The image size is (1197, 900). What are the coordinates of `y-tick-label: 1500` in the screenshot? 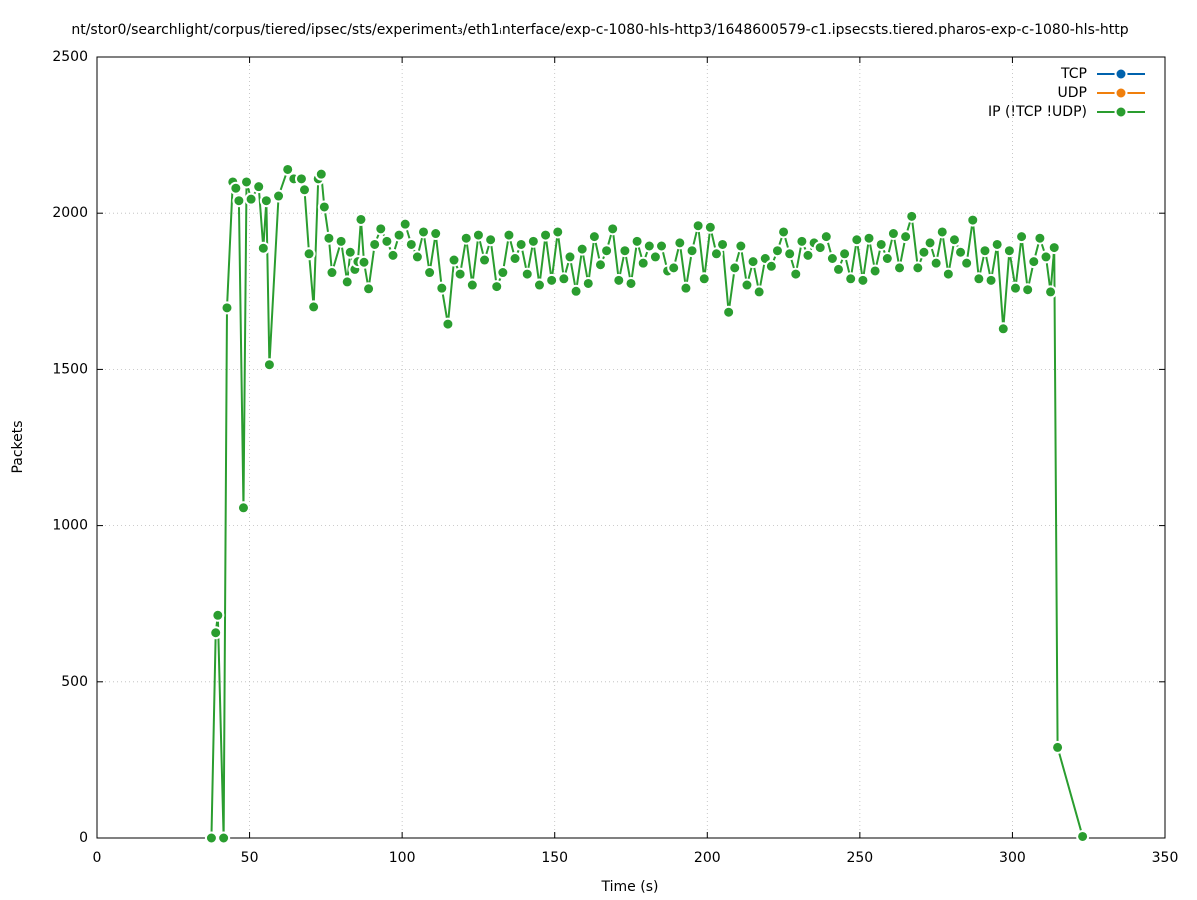 It's located at (70, 369).